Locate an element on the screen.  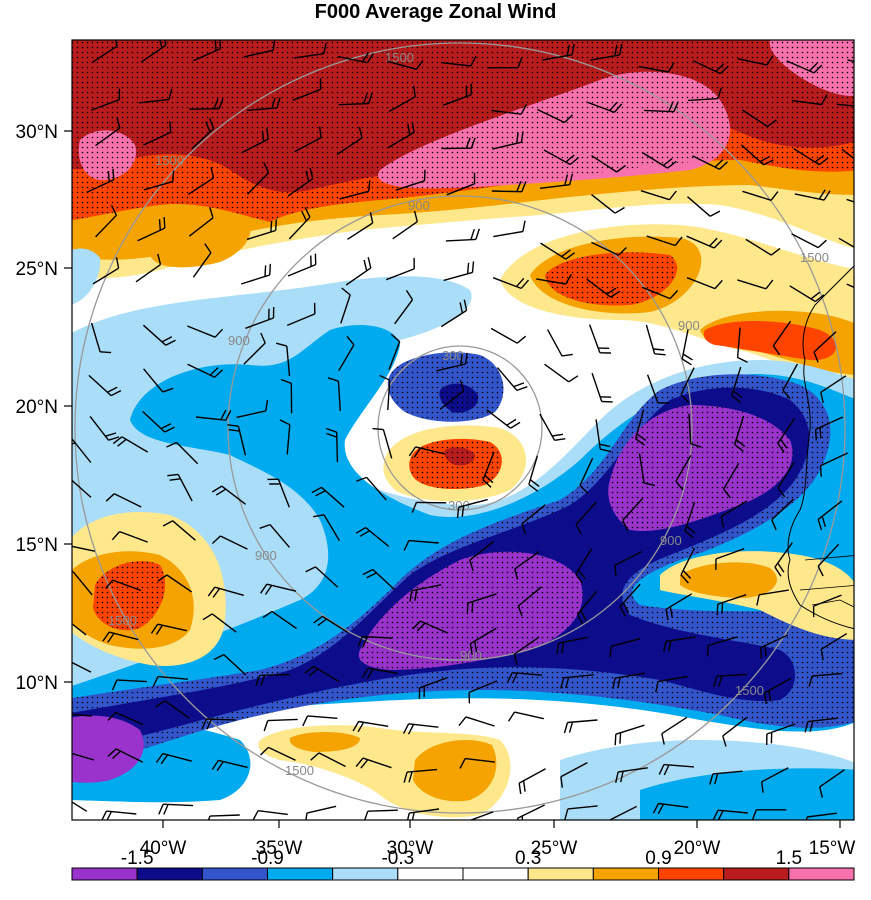
coastline is located at coordinates (820, 447).